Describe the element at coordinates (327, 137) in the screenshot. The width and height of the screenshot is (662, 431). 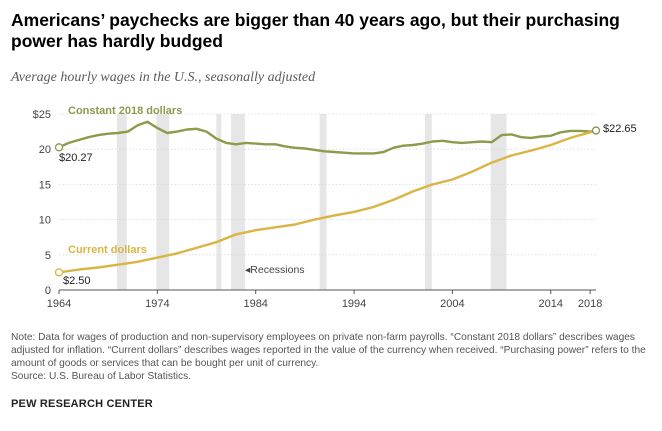
I see `constant-dollars-line` at that location.